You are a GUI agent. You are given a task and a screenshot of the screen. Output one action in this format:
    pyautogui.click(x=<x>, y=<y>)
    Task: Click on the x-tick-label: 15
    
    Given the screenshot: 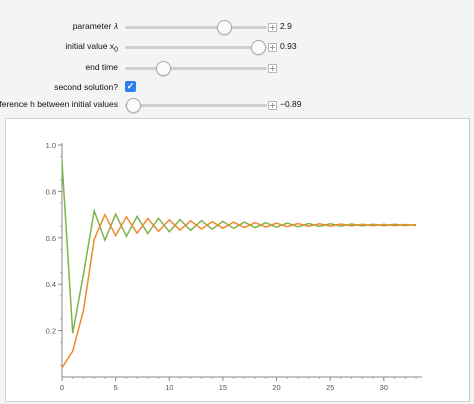 What is the action you would take?
    pyautogui.click(x=223, y=387)
    